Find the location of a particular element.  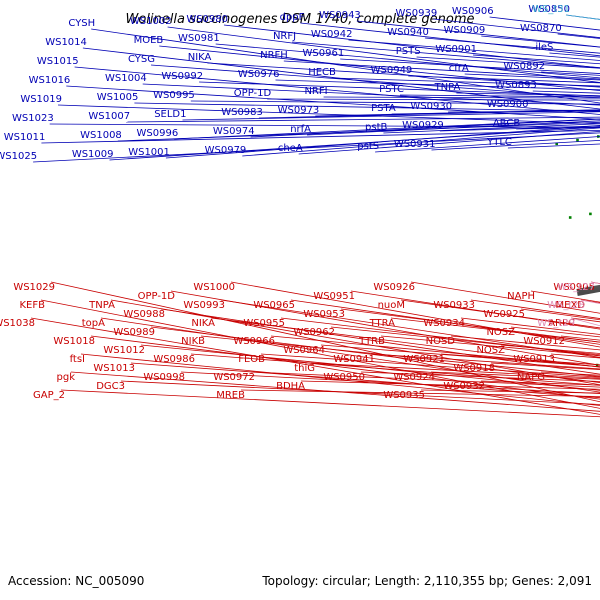

gene-label: NIKB is located at coordinates (193, 341).